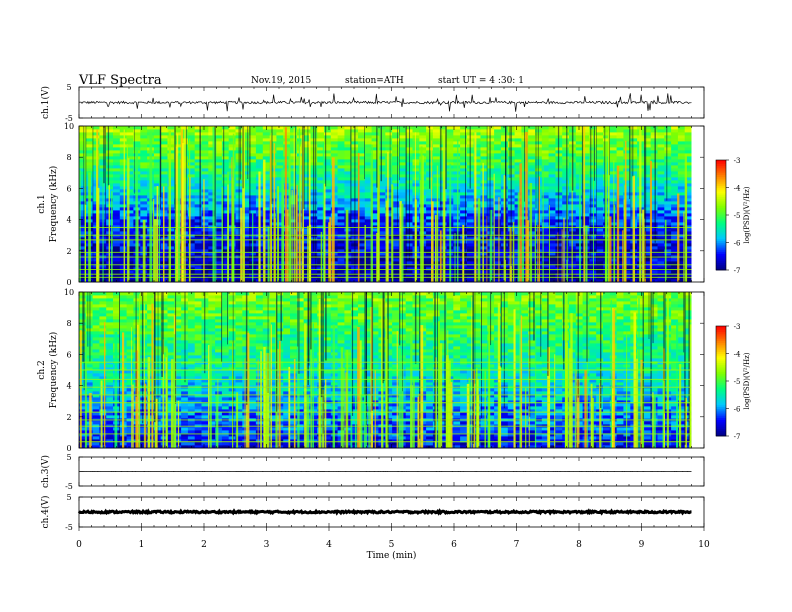  What do you see at coordinates (68, 354) in the screenshot?
I see `y-tick-label: 6` at bounding box center [68, 354].